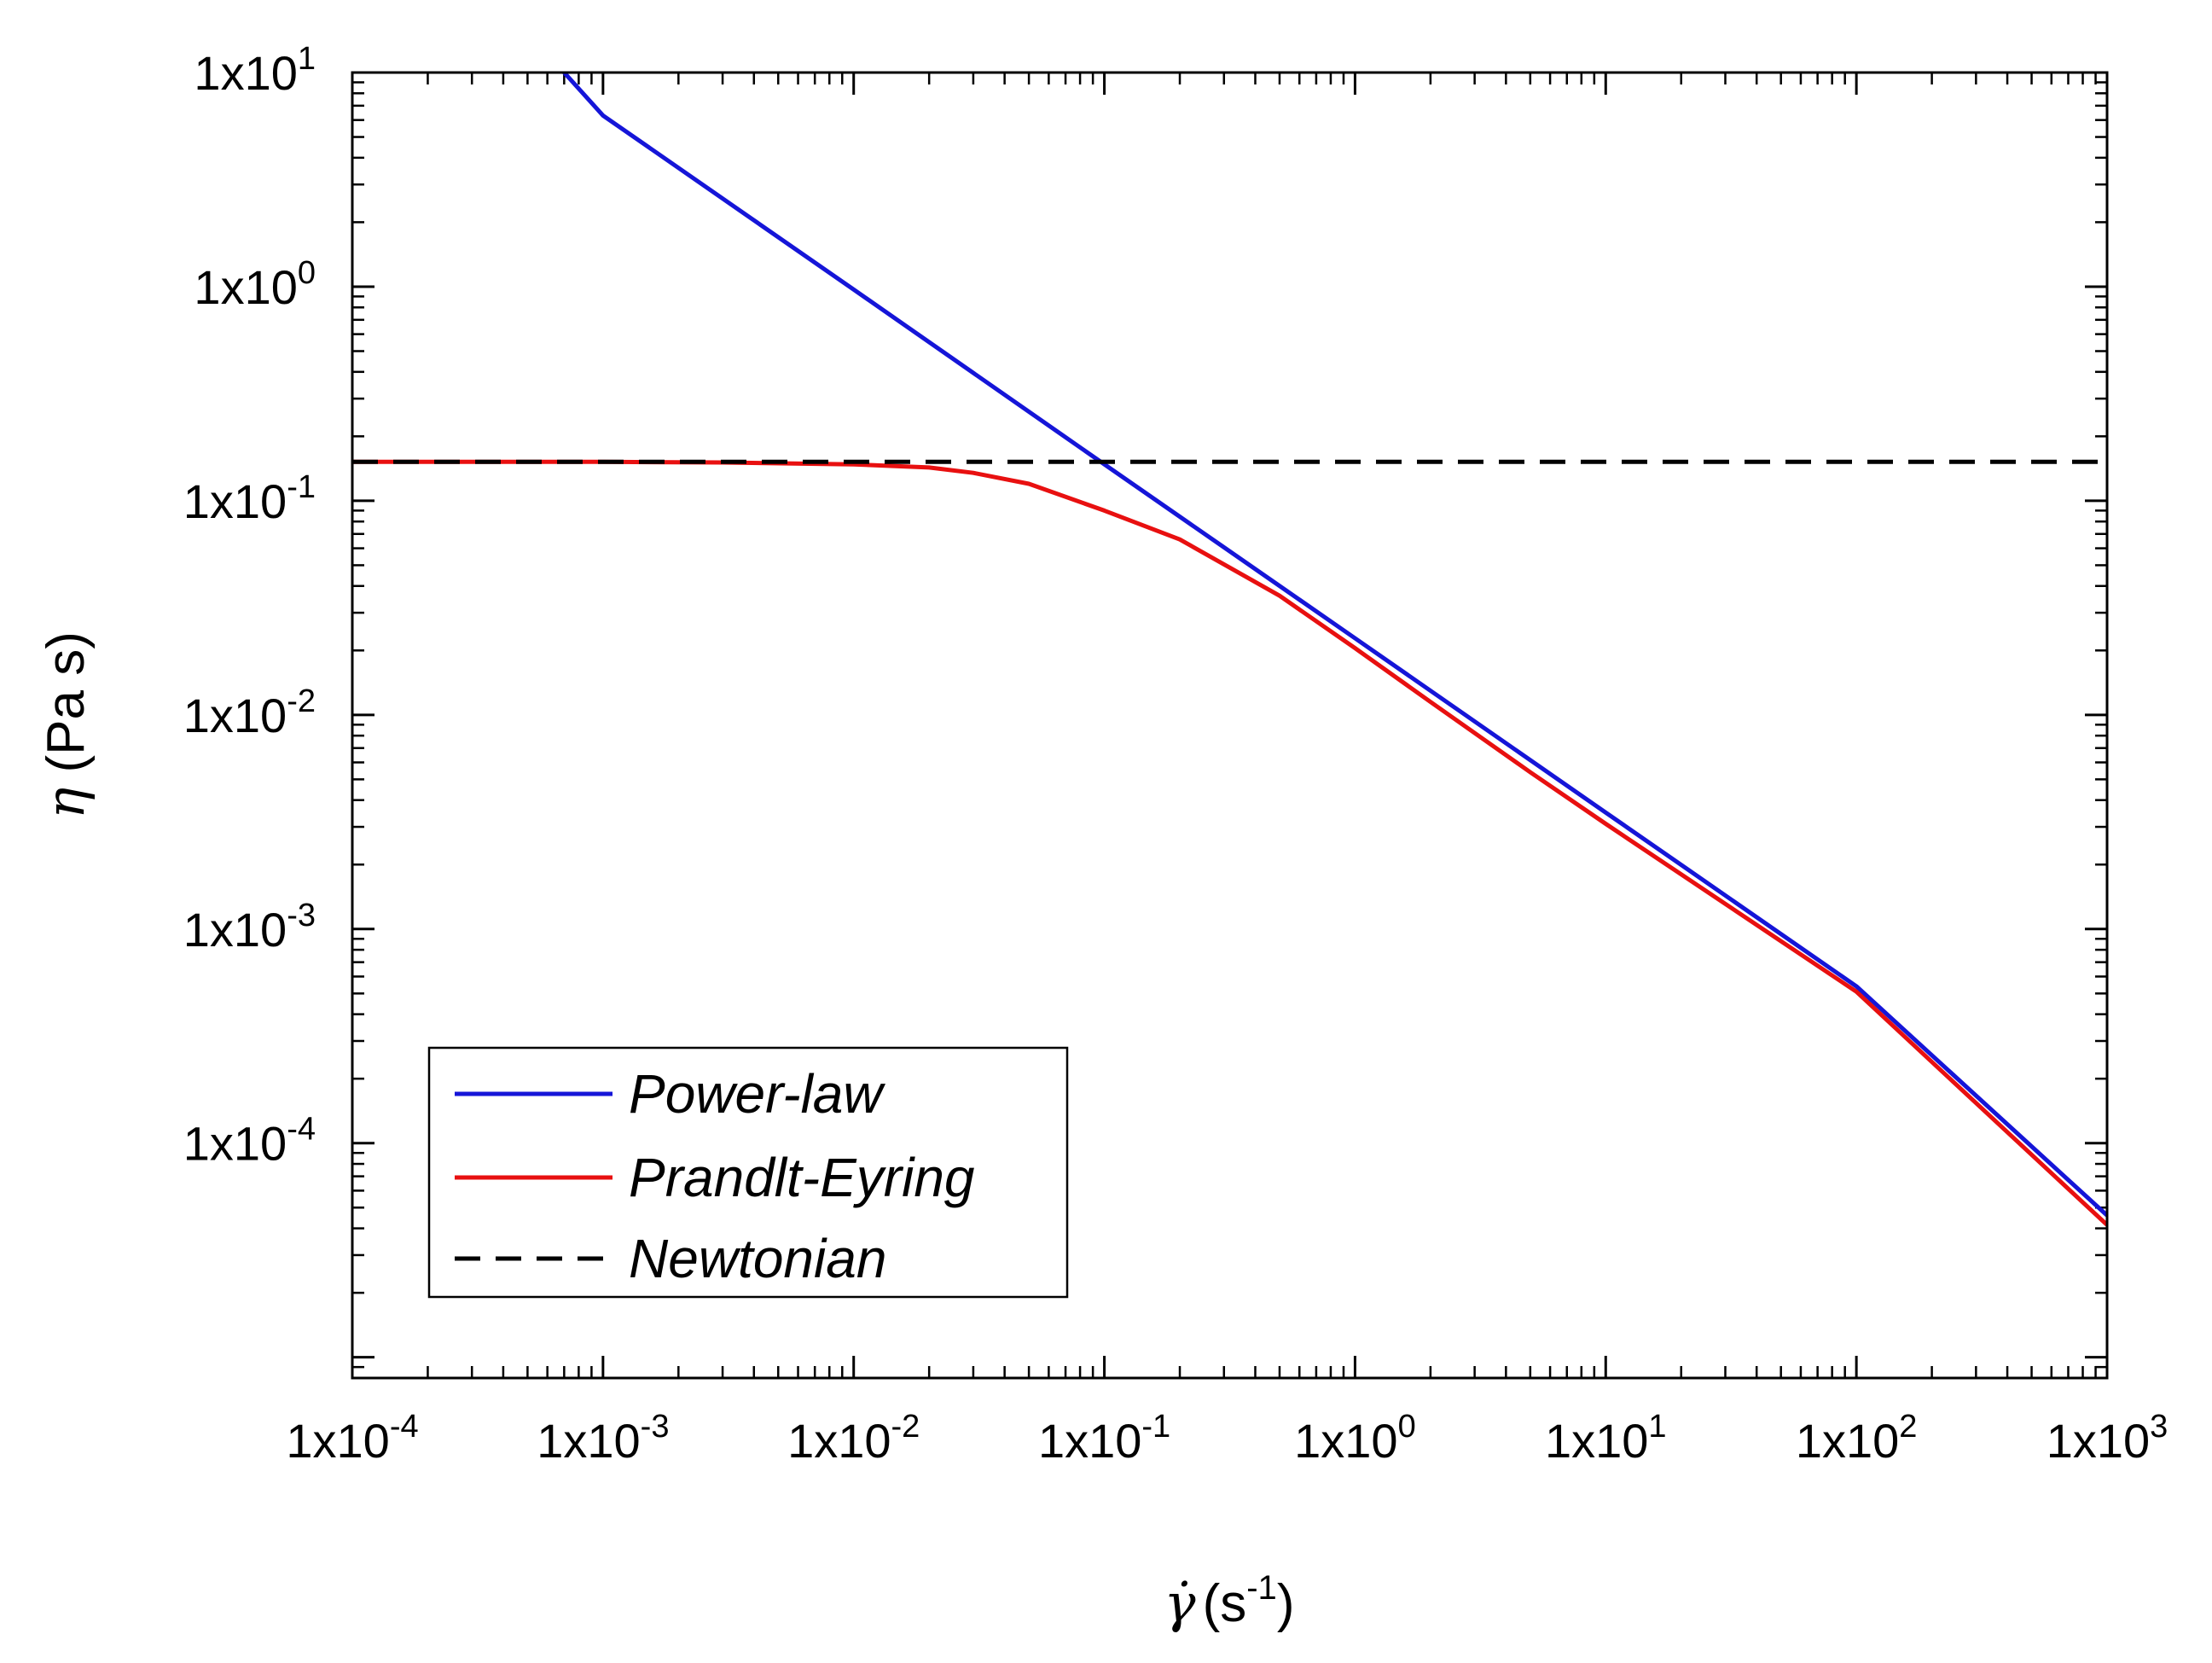 This screenshot has height=1663, width=2212. I want to click on x-axis-label: γ̇ (s-1), so click(1229, 1601).